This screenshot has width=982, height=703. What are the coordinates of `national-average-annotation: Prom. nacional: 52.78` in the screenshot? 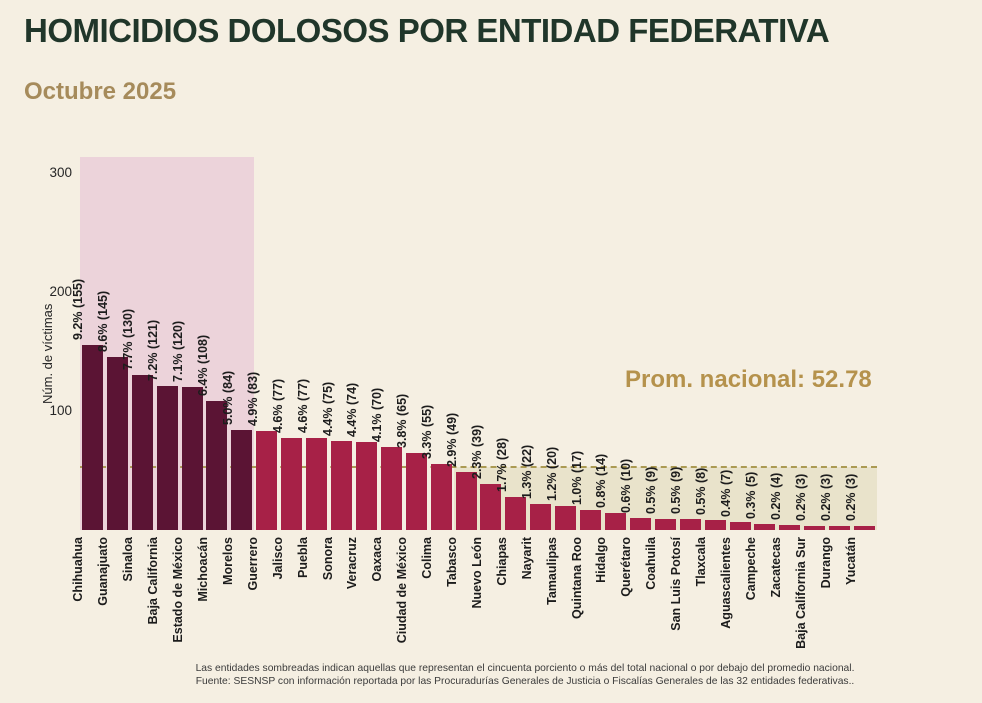 It's located at (748, 379).